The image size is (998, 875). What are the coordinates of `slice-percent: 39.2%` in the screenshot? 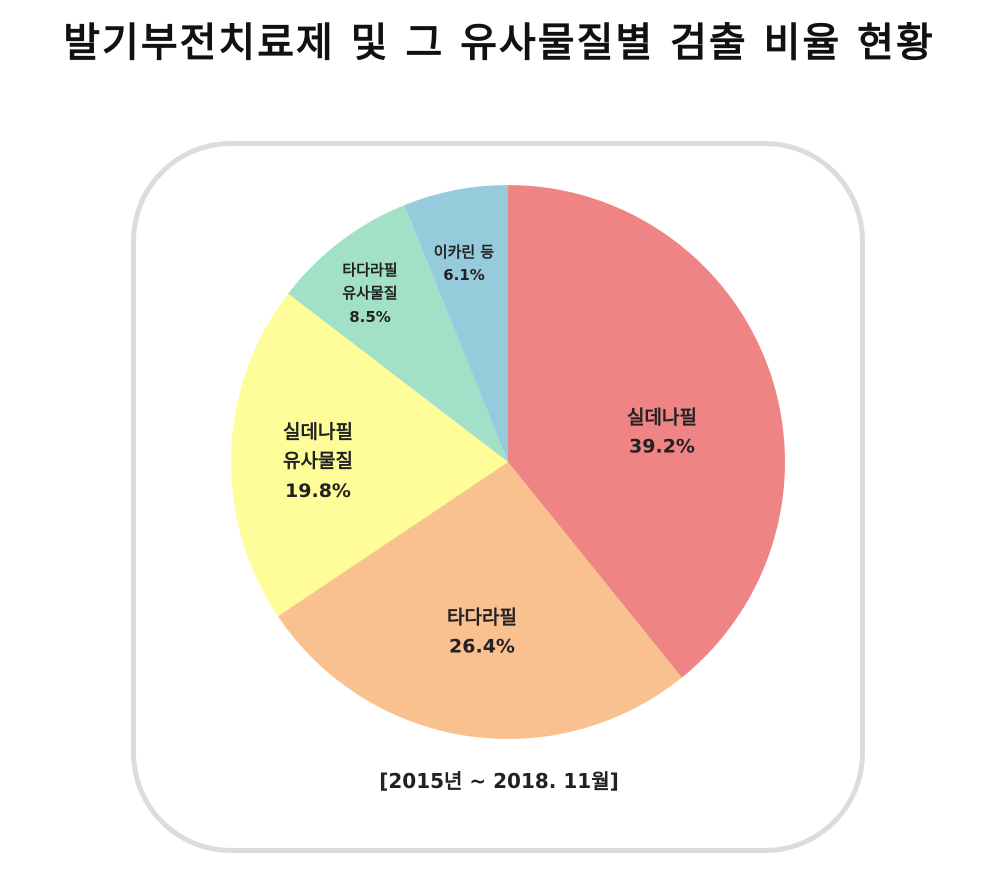 It's located at (662, 447).